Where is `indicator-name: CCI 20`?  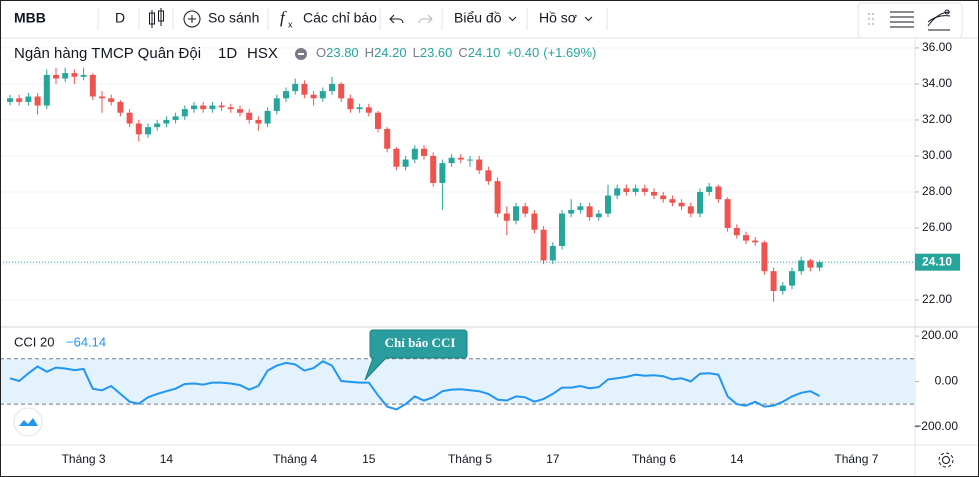 indicator-name: CCI 20 is located at coordinates (34, 341).